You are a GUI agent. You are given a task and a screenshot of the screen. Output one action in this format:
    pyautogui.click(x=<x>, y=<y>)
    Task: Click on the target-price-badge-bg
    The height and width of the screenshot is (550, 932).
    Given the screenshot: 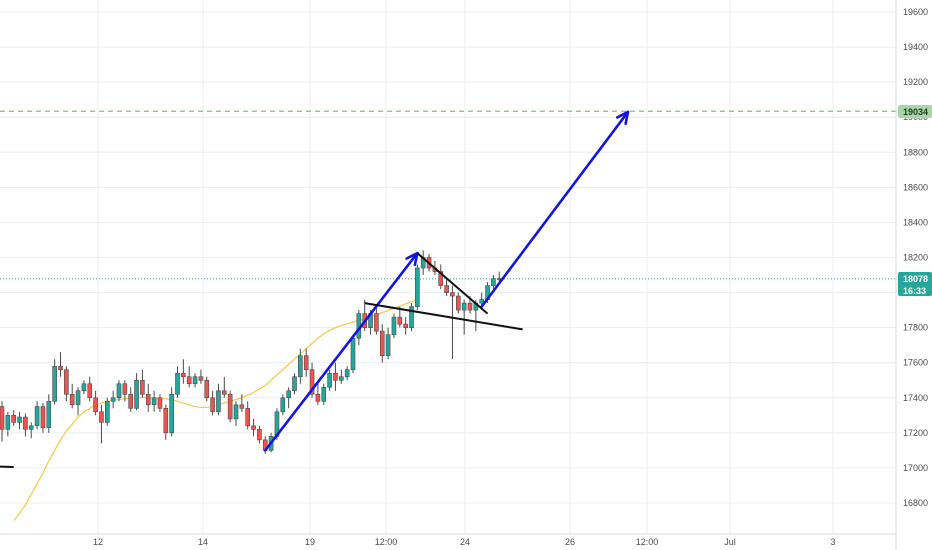 What is the action you would take?
    pyautogui.click(x=915, y=111)
    